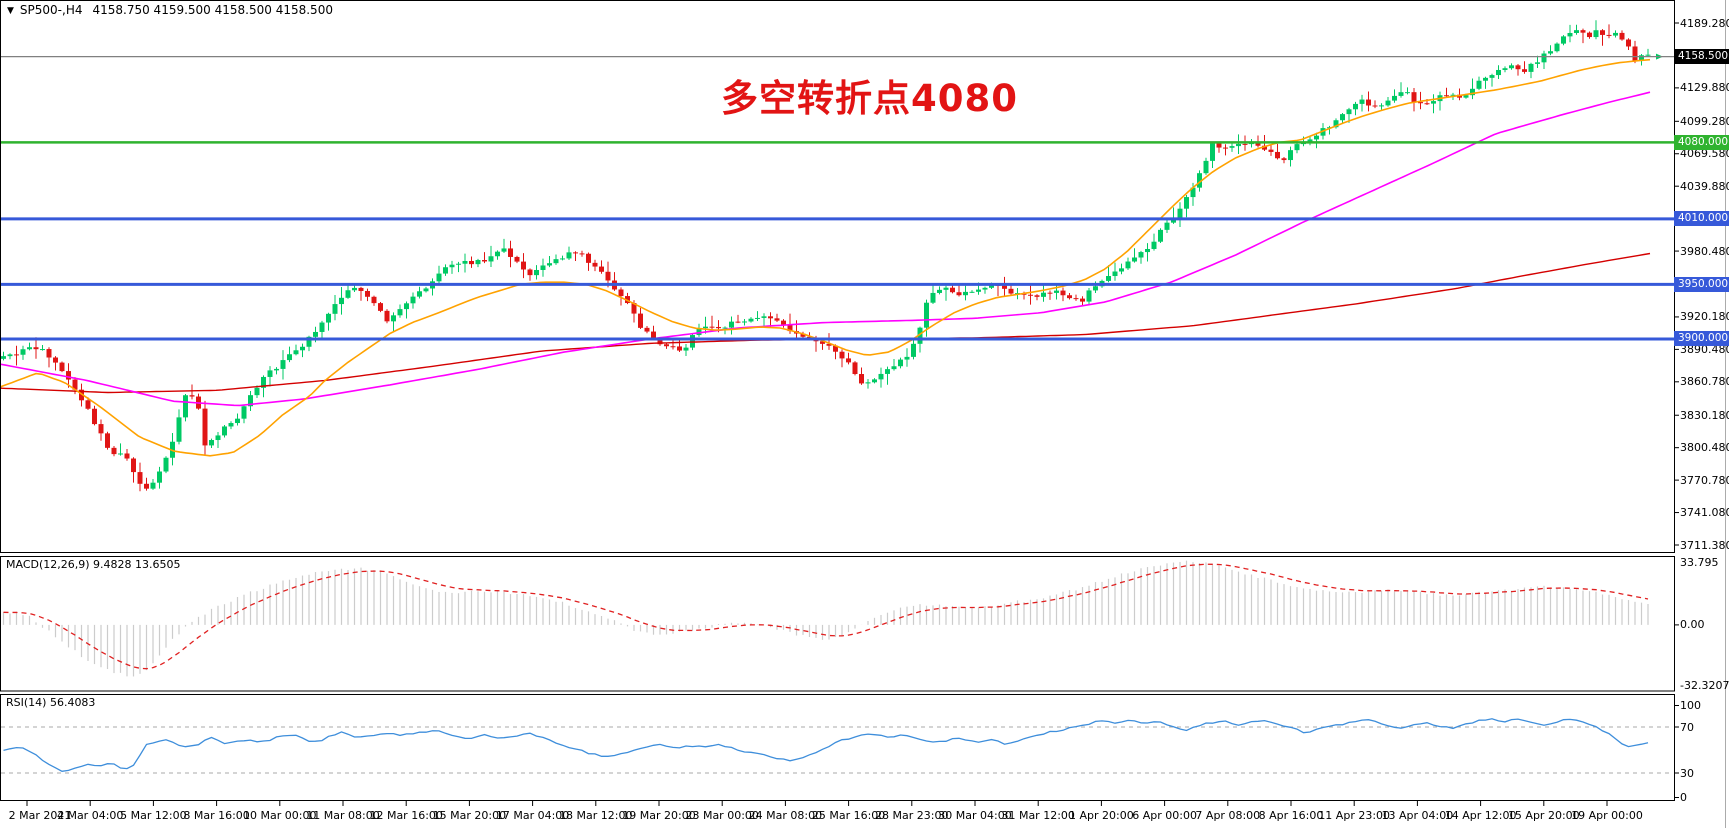 Image resolution: width=1729 pixels, height=828 pixels. What do you see at coordinates (1038, 815) in the screenshot?
I see `time-label: 31 Mar 12:00` at bounding box center [1038, 815].